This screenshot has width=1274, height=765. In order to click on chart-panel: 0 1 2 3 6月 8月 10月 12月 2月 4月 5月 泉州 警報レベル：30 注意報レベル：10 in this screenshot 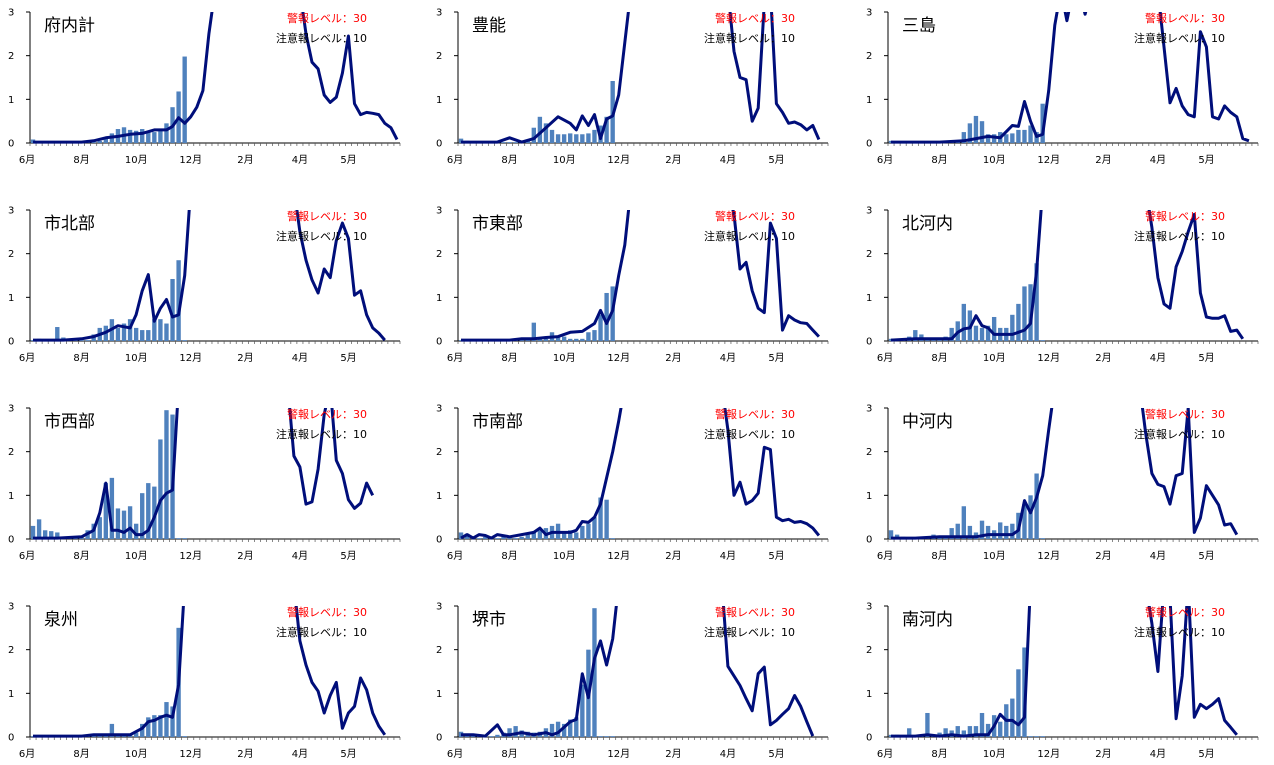, I will do `click(204, 681)`.